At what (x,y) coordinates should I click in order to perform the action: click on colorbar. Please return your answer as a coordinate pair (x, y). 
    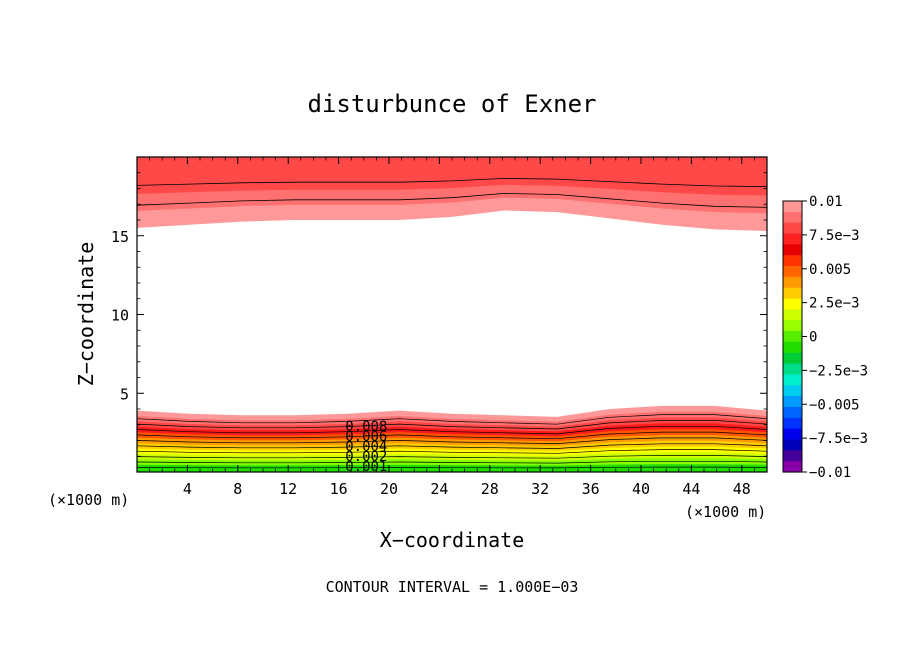
    Looking at the image, I should click on (792, 336).